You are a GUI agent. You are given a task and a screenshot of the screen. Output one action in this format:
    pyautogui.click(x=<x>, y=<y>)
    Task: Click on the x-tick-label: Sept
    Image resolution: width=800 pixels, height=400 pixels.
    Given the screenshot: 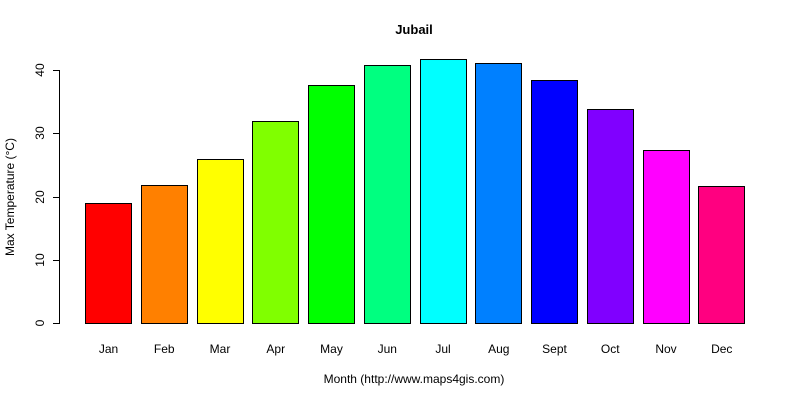 What is the action you would take?
    pyautogui.click(x=554, y=349)
    